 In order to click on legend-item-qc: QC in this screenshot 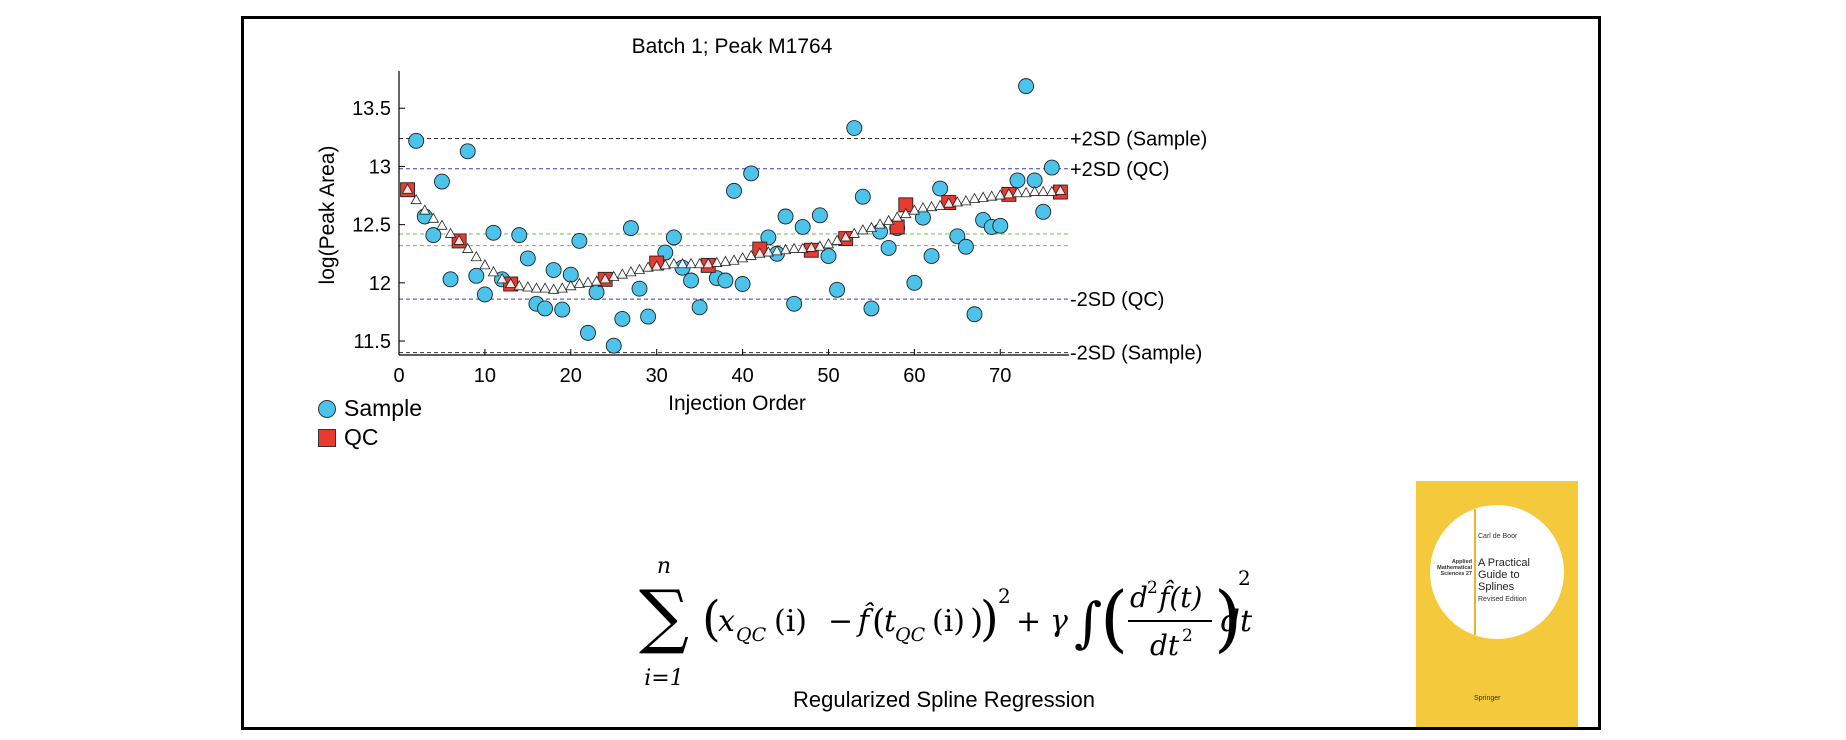, I will do `click(348, 437)`.